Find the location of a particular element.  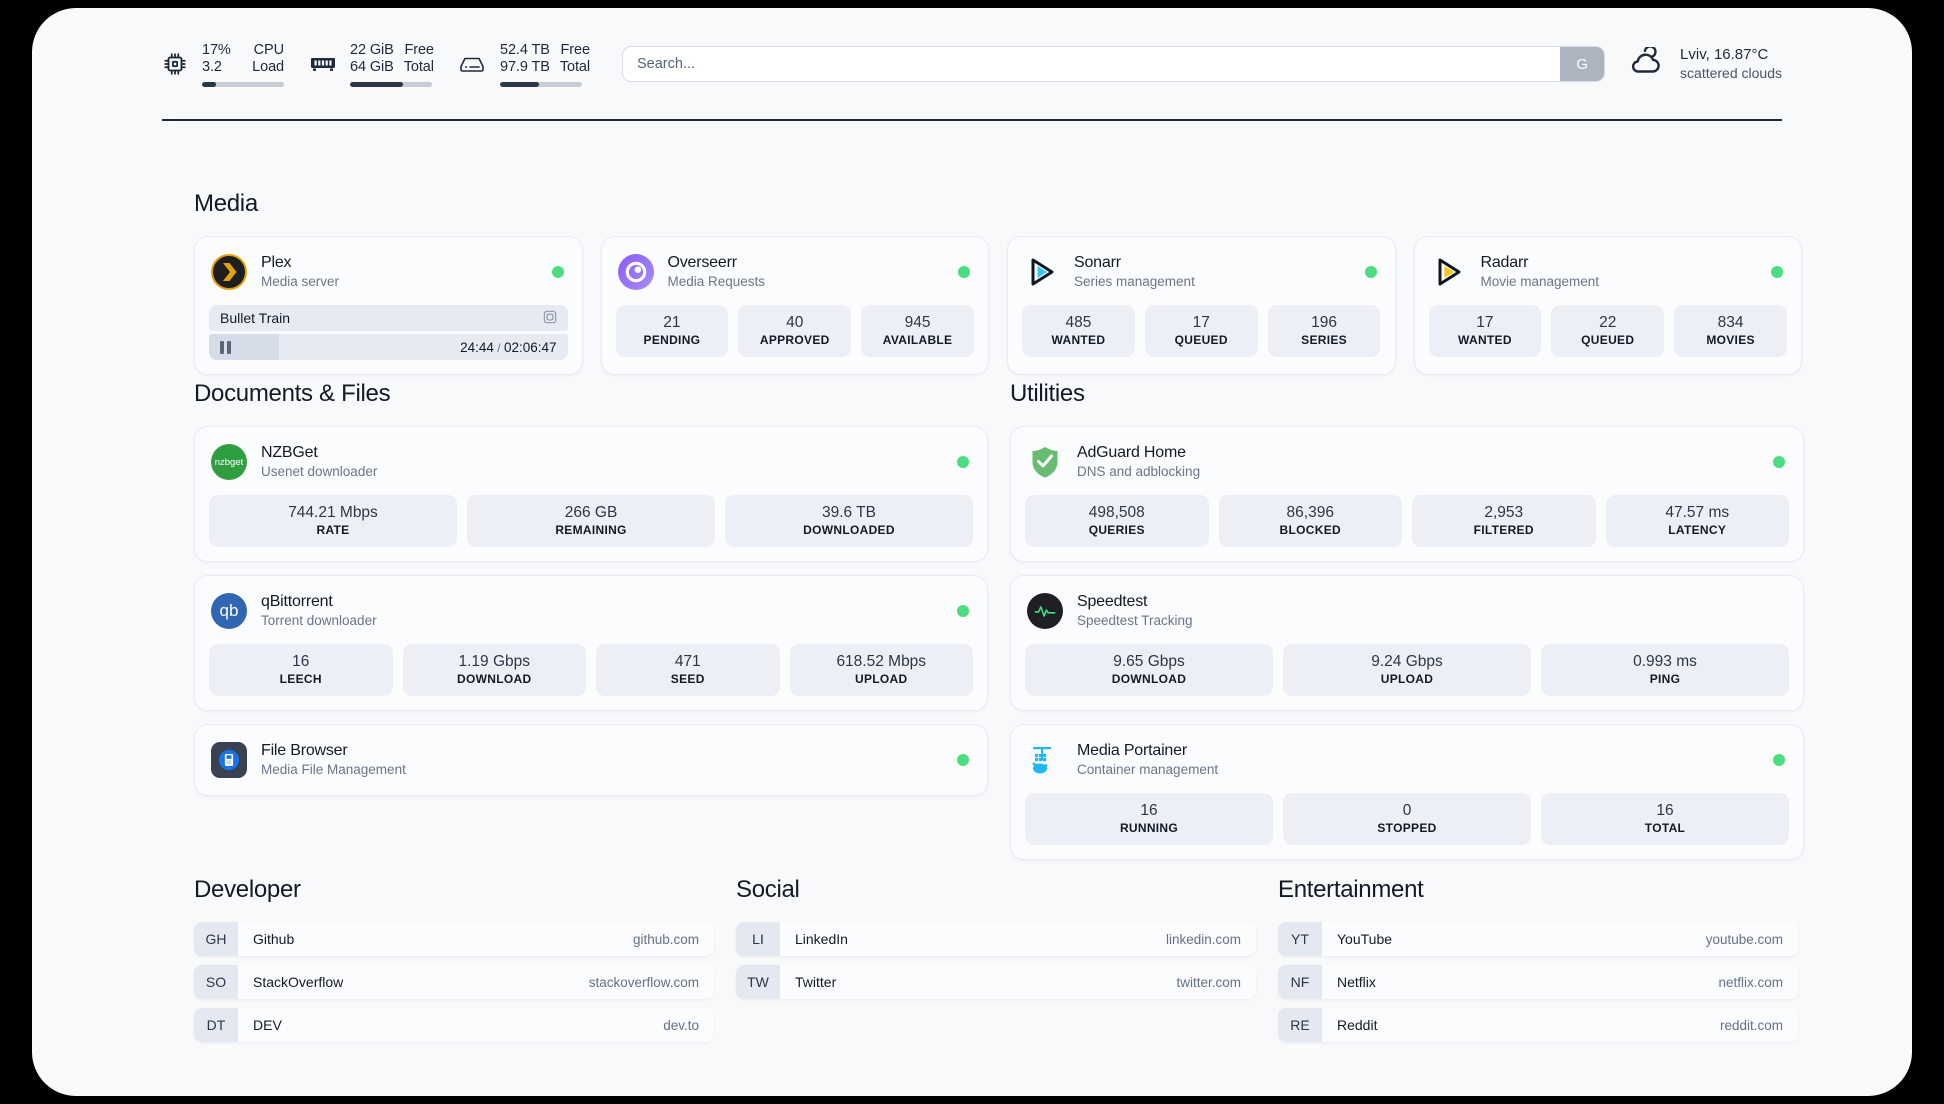

stat-label: LEECH is located at coordinates (300, 679).